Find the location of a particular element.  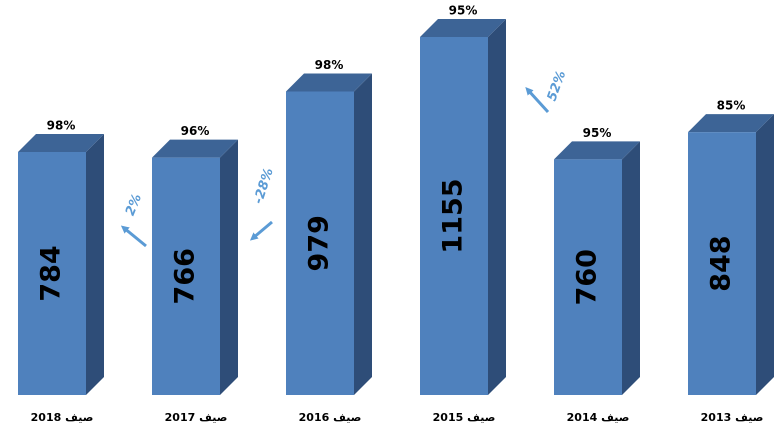

change-label: 52% is located at coordinates (557, 86).